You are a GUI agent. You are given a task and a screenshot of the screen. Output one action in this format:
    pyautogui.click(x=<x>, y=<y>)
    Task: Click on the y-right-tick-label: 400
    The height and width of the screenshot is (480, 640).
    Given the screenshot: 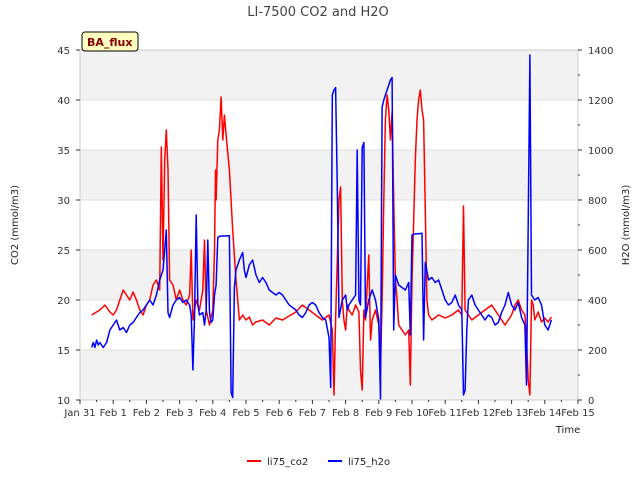 What is the action you would take?
    pyautogui.click(x=597, y=301)
    